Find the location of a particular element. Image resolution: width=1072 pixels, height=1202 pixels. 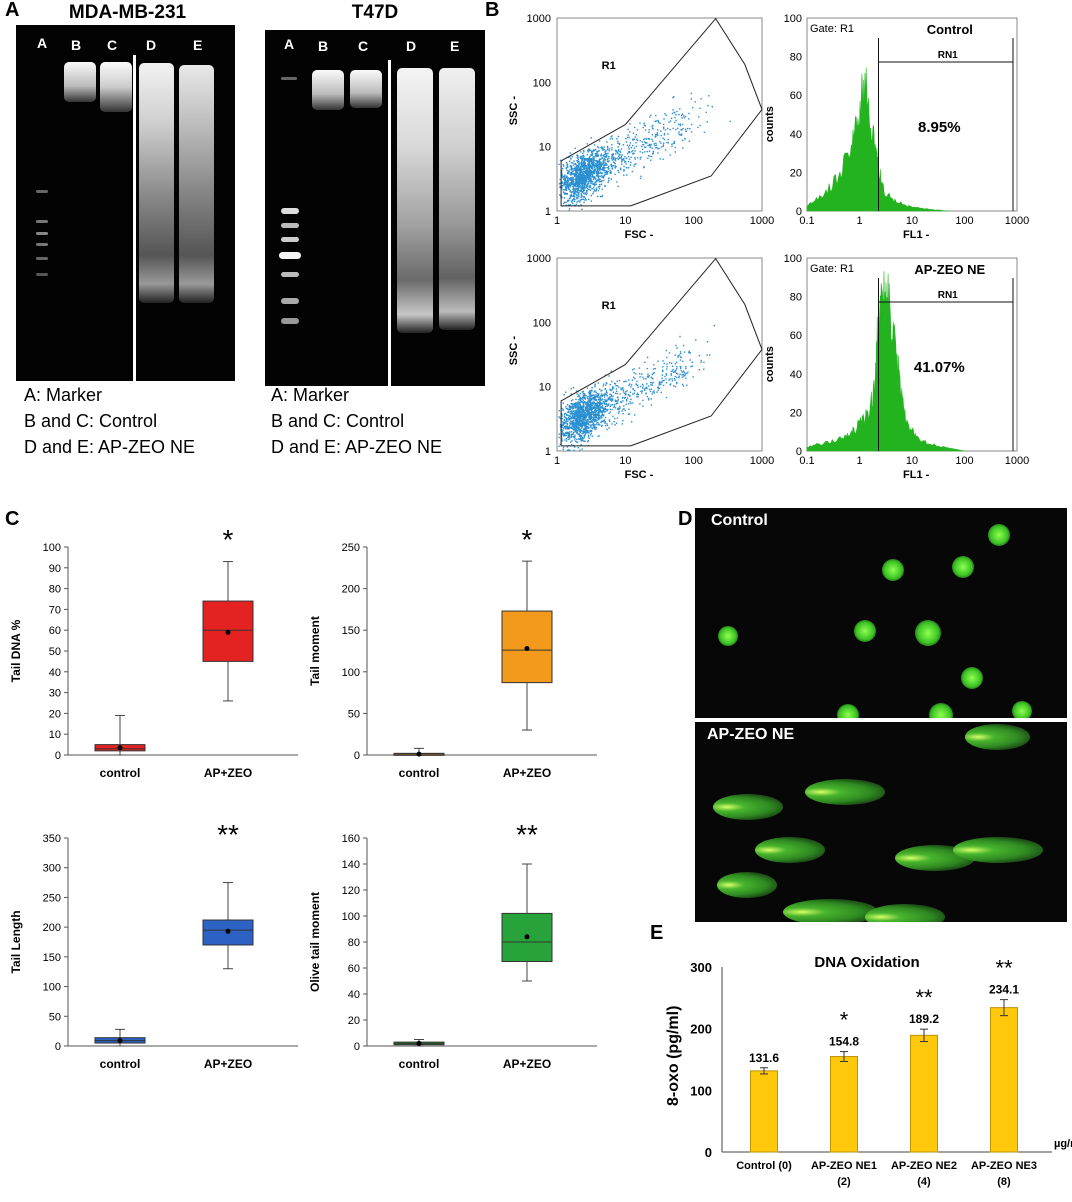

x-tick-label: 1000 is located at coordinates (1017, 461).